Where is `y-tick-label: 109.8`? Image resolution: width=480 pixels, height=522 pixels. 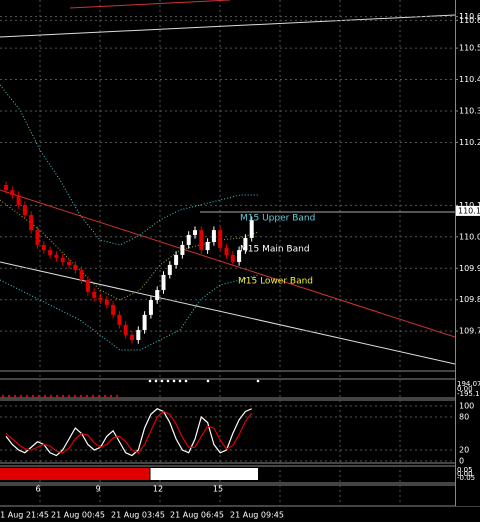 y-tick-label: 109.8 is located at coordinates (469, 299).